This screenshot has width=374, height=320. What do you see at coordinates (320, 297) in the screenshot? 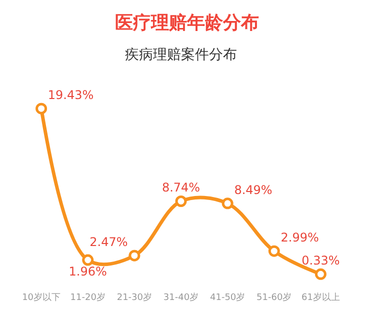
I see `x-tick-label: 61岁以上` at bounding box center [320, 297].